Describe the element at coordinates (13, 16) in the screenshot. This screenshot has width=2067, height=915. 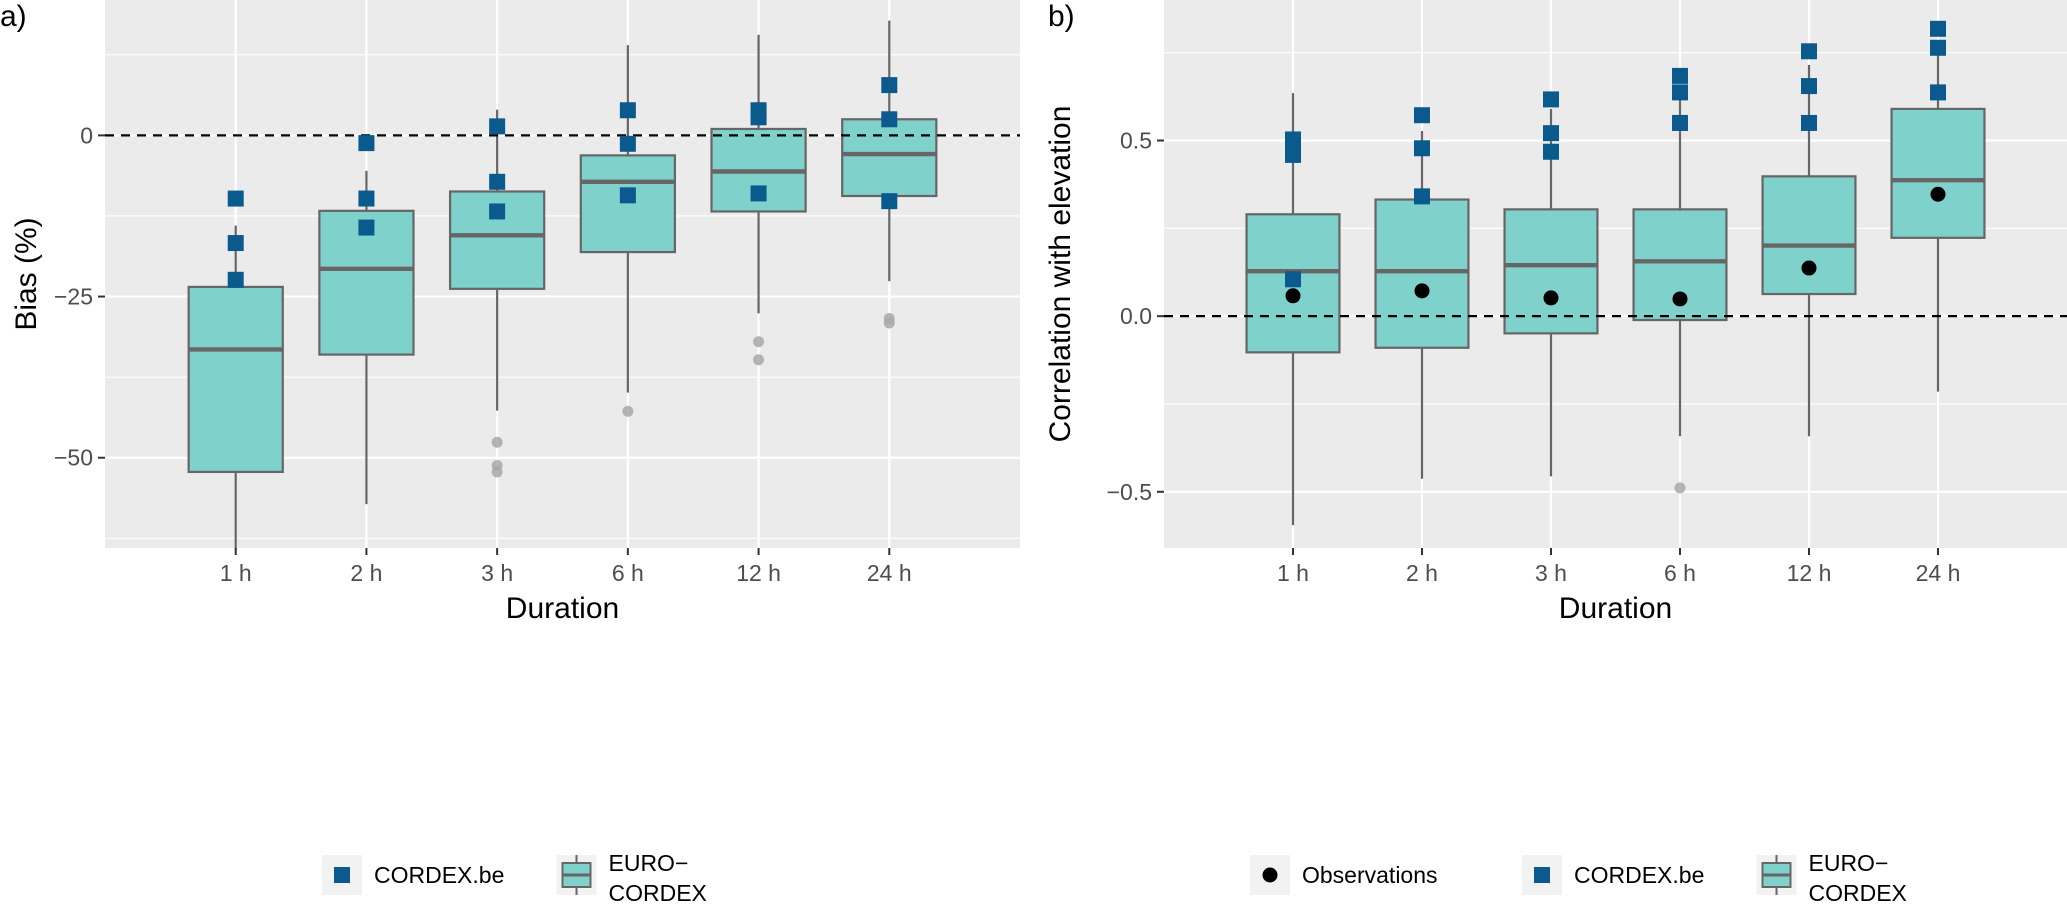
I see `panel-label: a)` at that location.